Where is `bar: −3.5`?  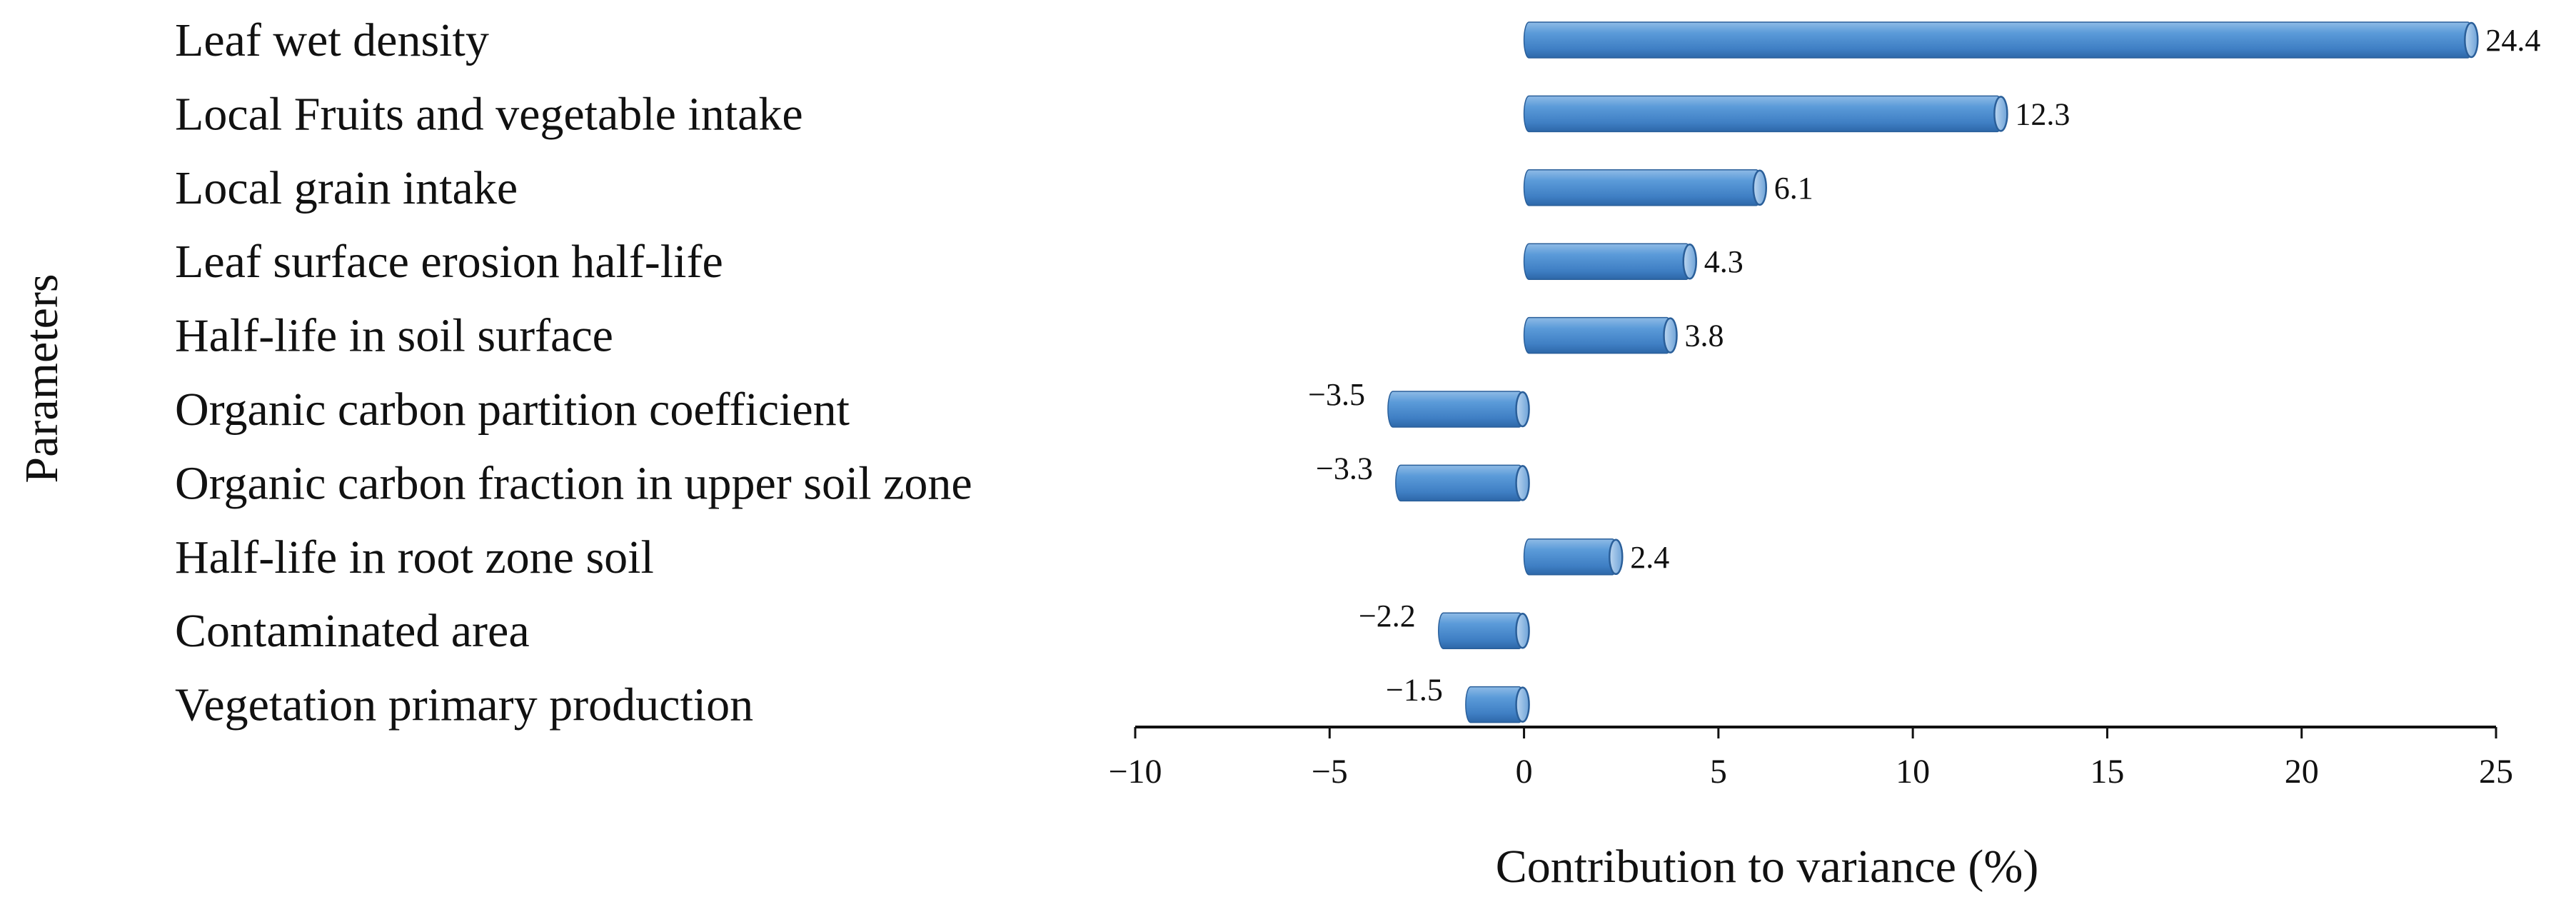
bar: −3.5 is located at coordinates (1419, 402).